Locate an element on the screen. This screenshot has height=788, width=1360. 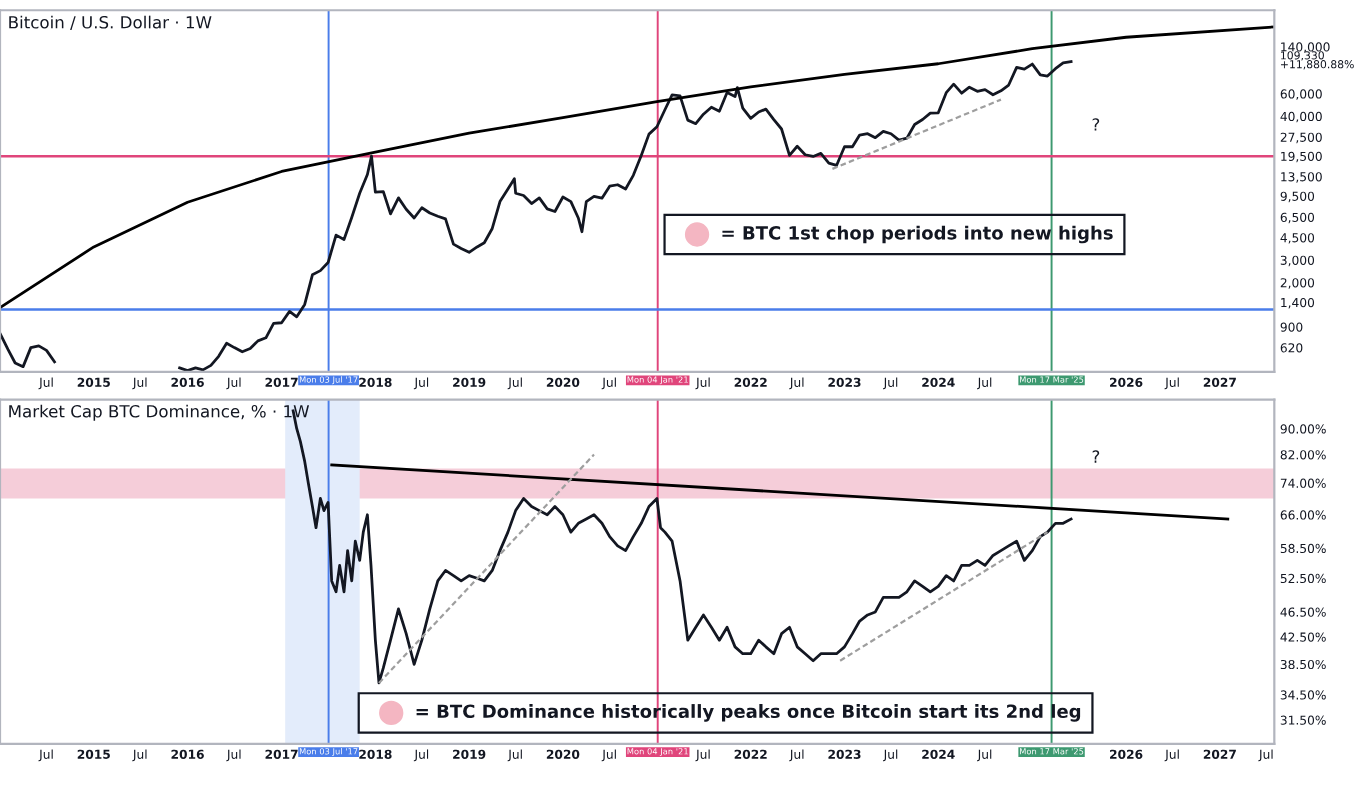
chart-title: Market Cap BTC Dominance, % · 1W is located at coordinates (159, 412).